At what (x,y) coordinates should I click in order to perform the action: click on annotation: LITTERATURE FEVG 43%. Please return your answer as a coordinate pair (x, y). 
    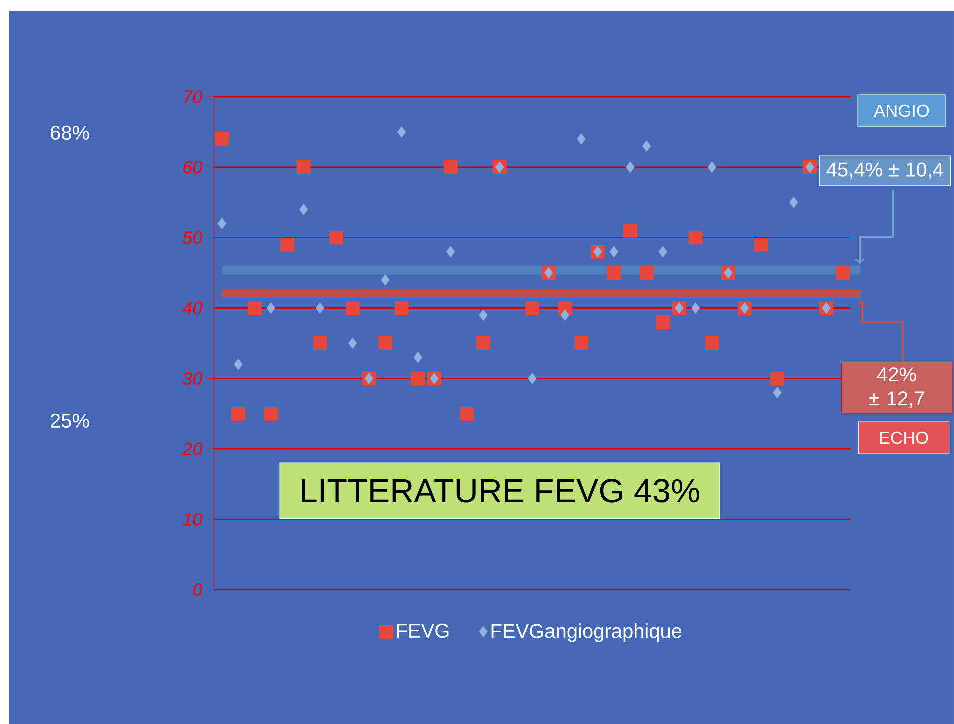
    Looking at the image, I should click on (501, 491).